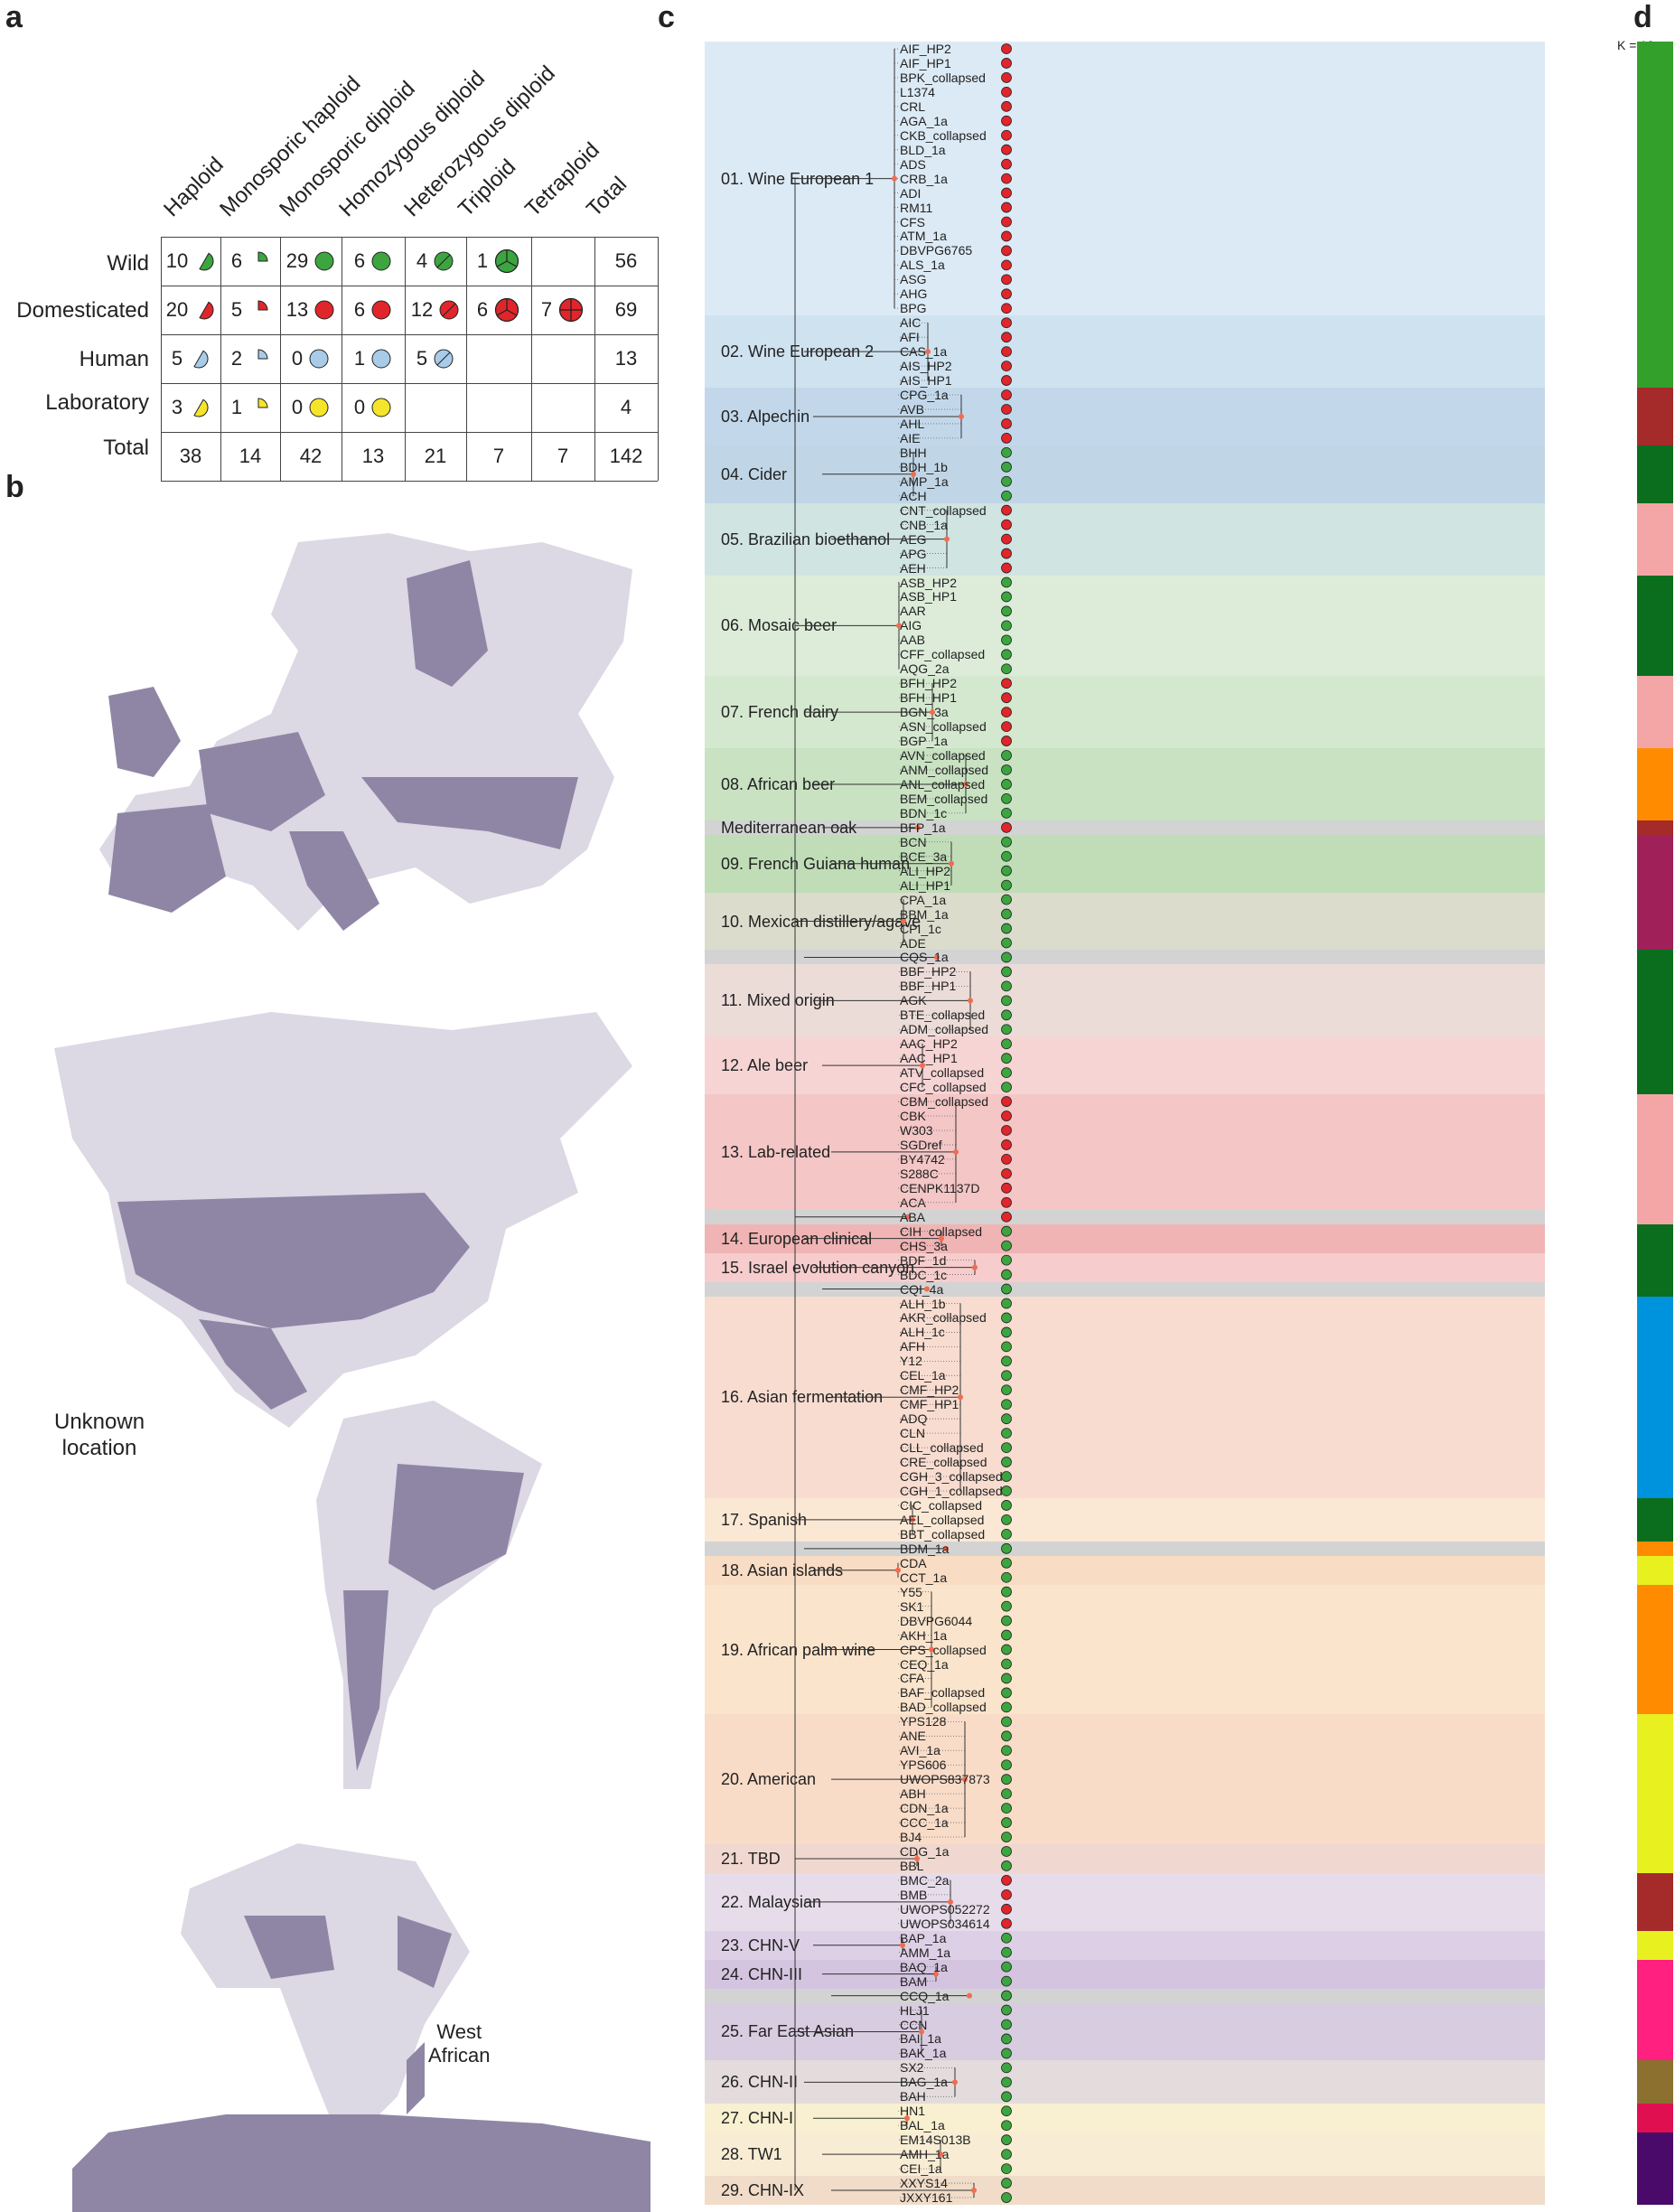 This screenshot has width=1675, height=2212. I want to click on tip-label: AAB, so click(913, 640).